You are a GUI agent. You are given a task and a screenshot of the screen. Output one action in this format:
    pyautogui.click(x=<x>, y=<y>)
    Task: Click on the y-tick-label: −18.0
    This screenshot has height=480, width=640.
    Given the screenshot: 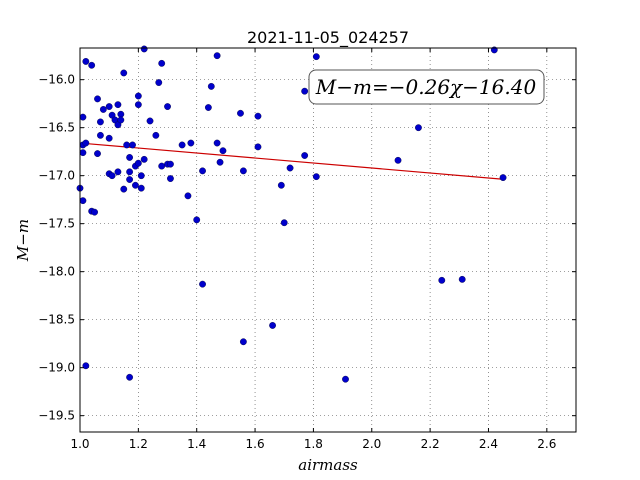 What is the action you would take?
    pyautogui.click(x=56, y=272)
    